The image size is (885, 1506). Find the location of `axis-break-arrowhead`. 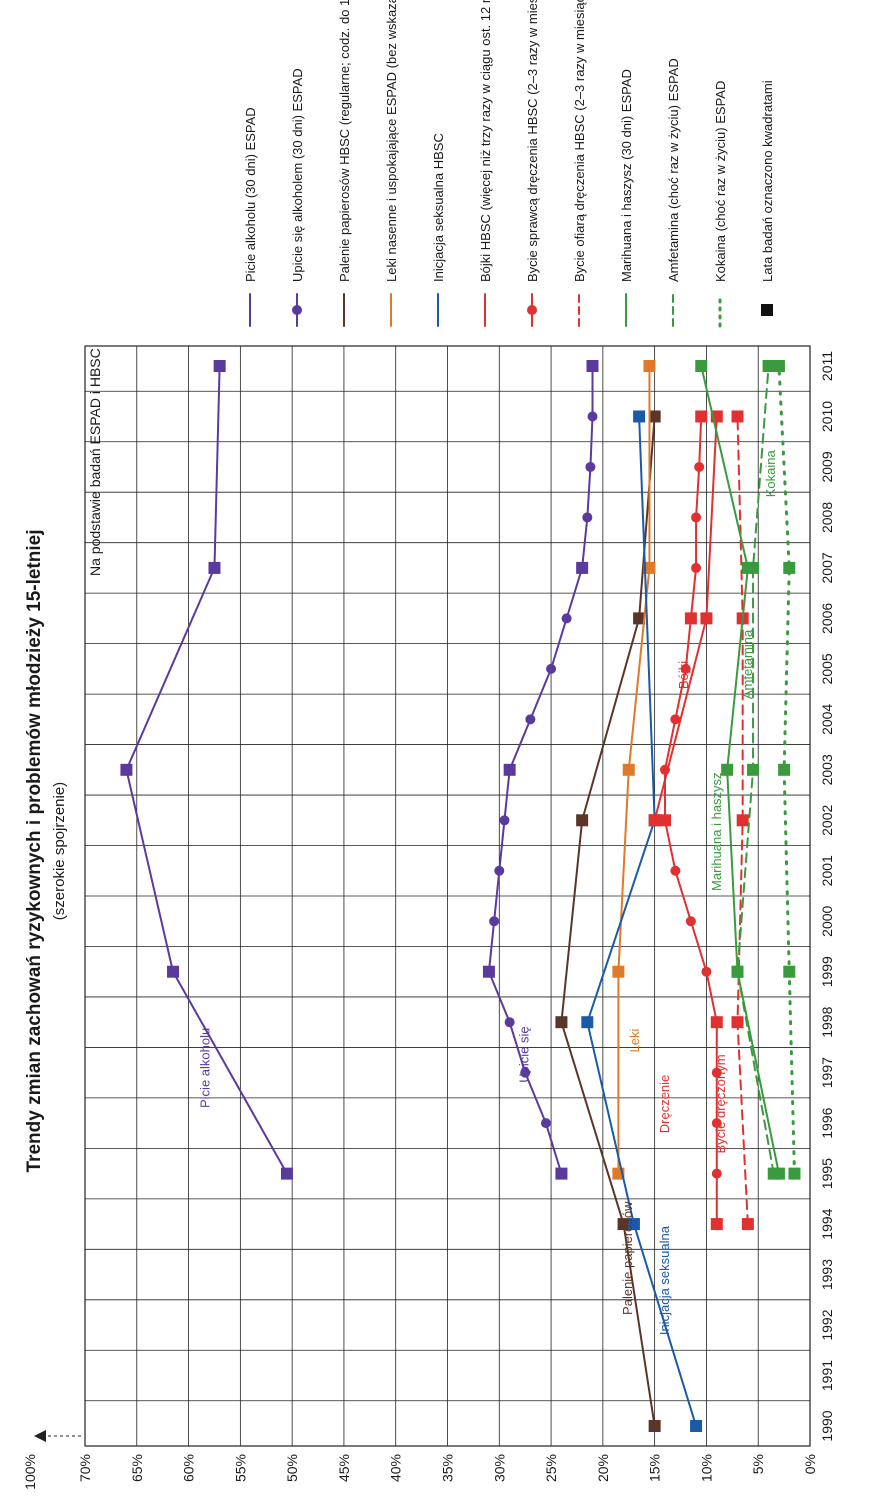

axis-break-arrowhead is located at coordinates (40, 1436).